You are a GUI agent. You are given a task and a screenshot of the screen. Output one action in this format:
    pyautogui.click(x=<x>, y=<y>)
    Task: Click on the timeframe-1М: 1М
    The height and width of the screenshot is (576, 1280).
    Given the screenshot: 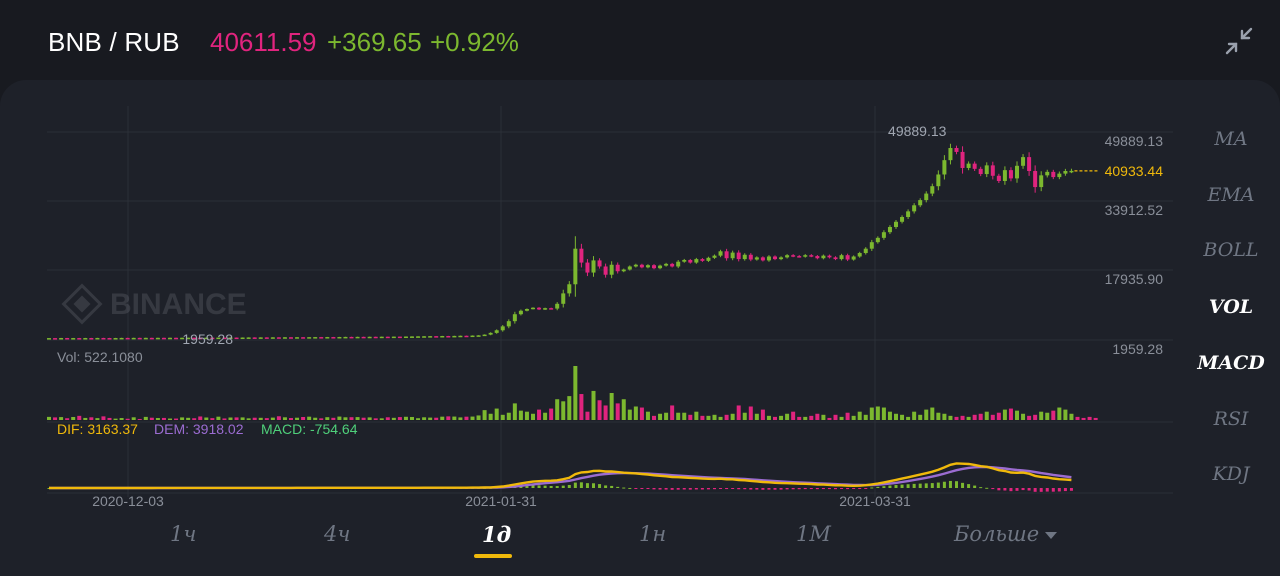 What is the action you would take?
    pyautogui.click(x=813, y=534)
    